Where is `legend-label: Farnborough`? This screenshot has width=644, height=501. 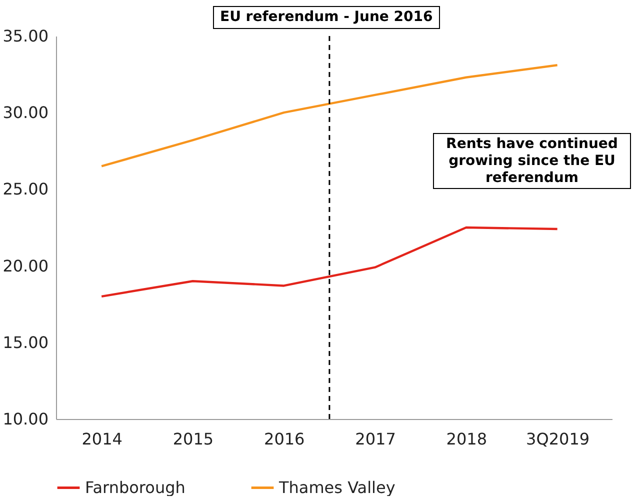 legend-label: Farnborough is located at coordinates (135, 487).